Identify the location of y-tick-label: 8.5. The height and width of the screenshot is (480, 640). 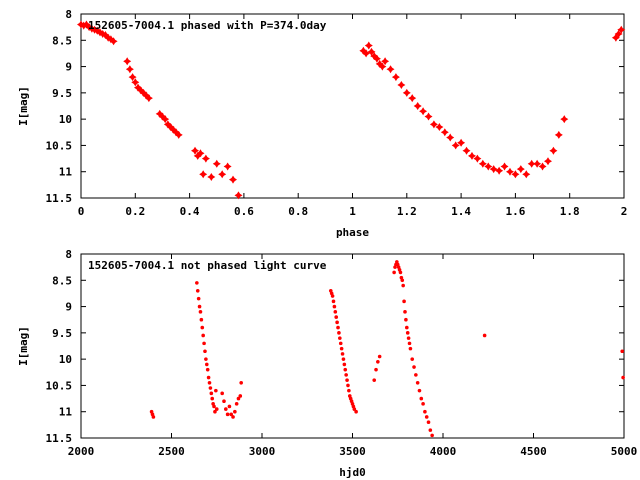
(62, 40).